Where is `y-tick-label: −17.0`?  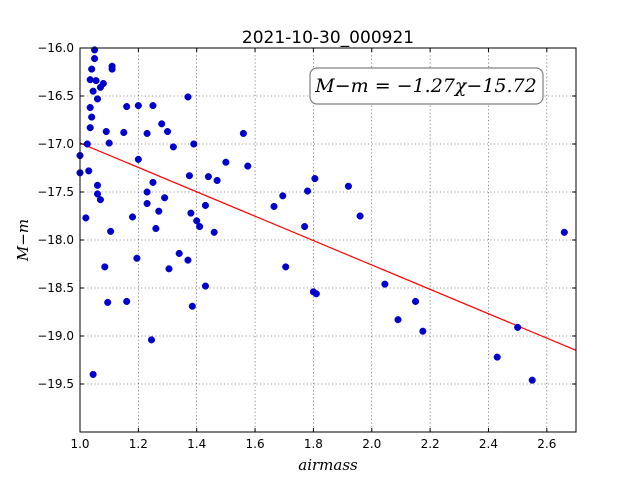 y-tick-label: −17.0 is located at coordinates (55, 144).